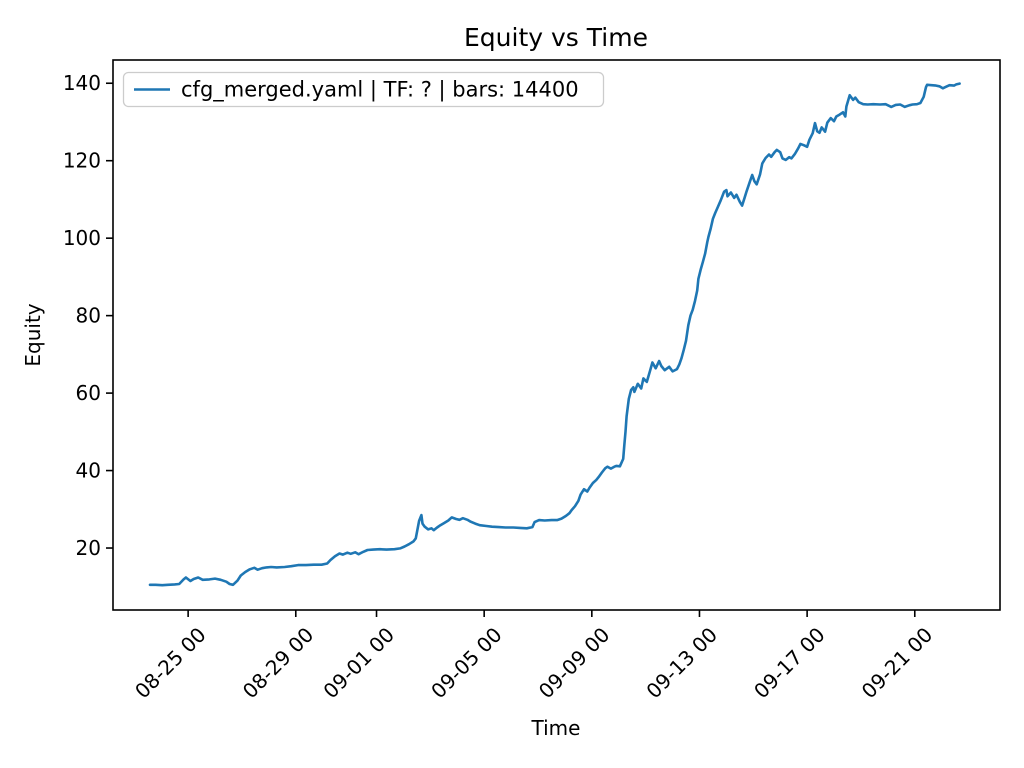 Image resolution: width=1024 pixels, height=768 pixels. Describe the element at coordinates (359, 663) in the screenshot. I see `x-tick-label: 09-01 00` at that location.